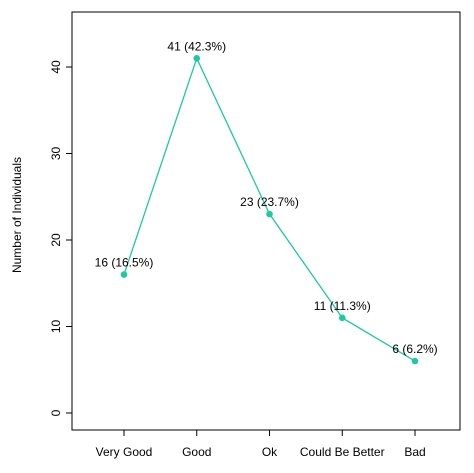  I want to click on y-axis-label: Number of Individuals, so click(17, 215).